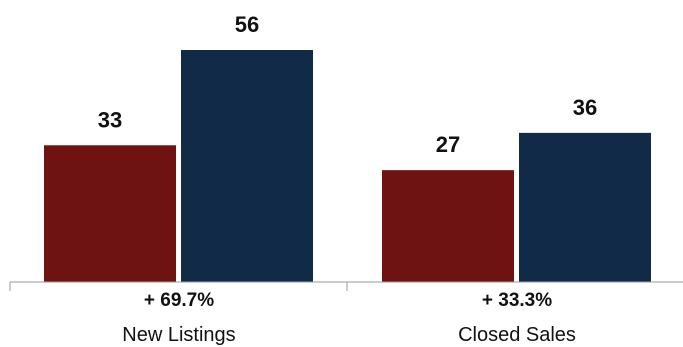 Image resolution: width=683 pixels, height=347 pixels. What do you see at coordinates (110, 119) in the screenshot?
I see `value-label-new-listings-series-1: 33` at bounding box center [110, 119].